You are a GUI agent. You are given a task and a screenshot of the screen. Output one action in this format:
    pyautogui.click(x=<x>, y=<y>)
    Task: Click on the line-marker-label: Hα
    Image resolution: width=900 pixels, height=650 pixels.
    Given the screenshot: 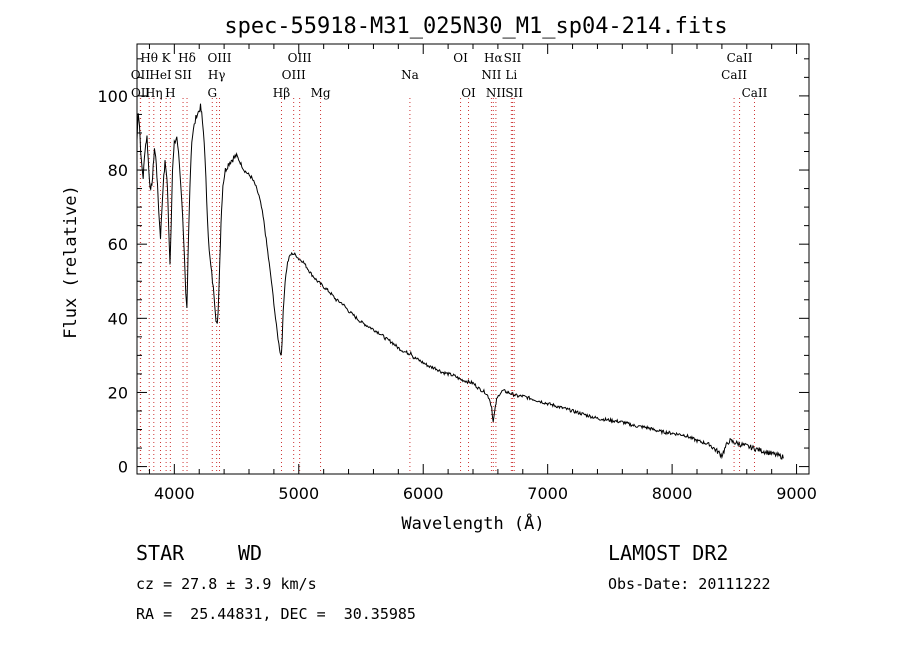 What is the action you would take?
    pyautogui.click(x=493, y=58)
    